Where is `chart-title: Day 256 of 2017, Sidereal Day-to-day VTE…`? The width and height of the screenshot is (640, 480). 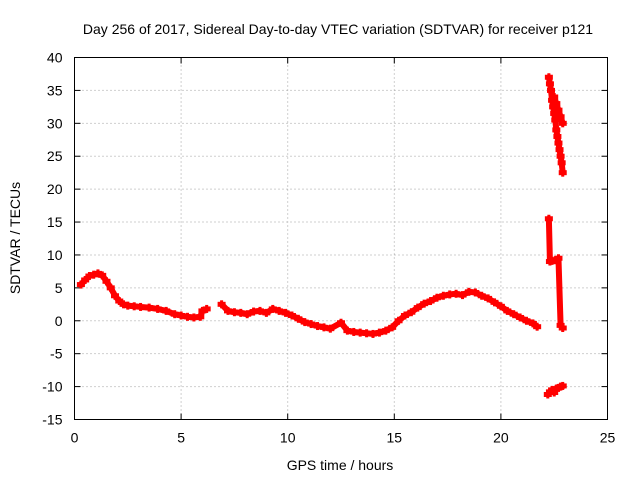
chart-title: Day 256 of 2017, Sidereal Day-to-day VTE… is located at coordinates (338, 29).